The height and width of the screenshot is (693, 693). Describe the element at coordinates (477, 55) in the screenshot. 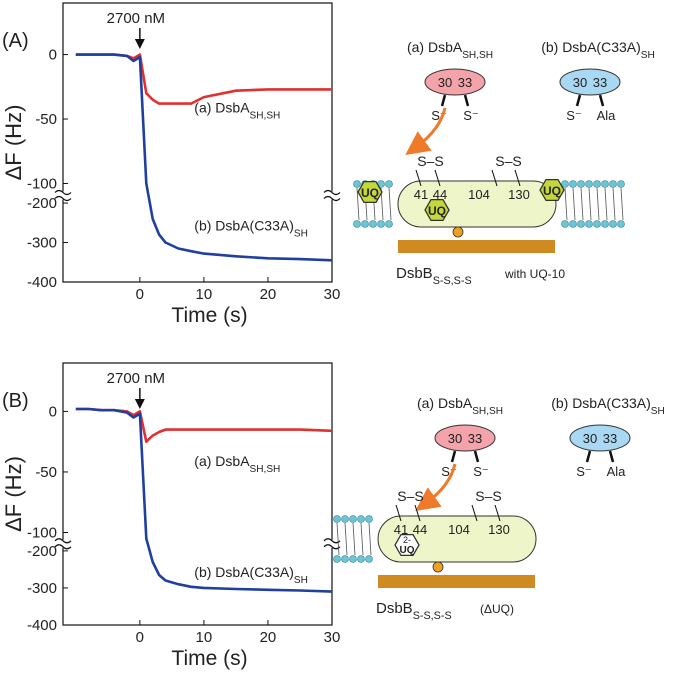

I see `protein-label-part: SH,SH` at that location.